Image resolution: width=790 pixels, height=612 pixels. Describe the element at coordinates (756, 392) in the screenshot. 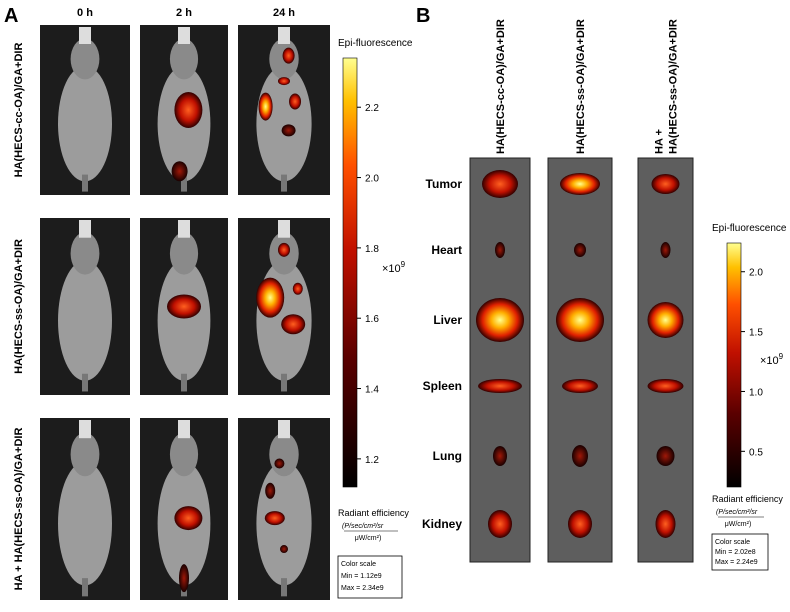

I see `colorbar-tick-label: 1.0` at that location.